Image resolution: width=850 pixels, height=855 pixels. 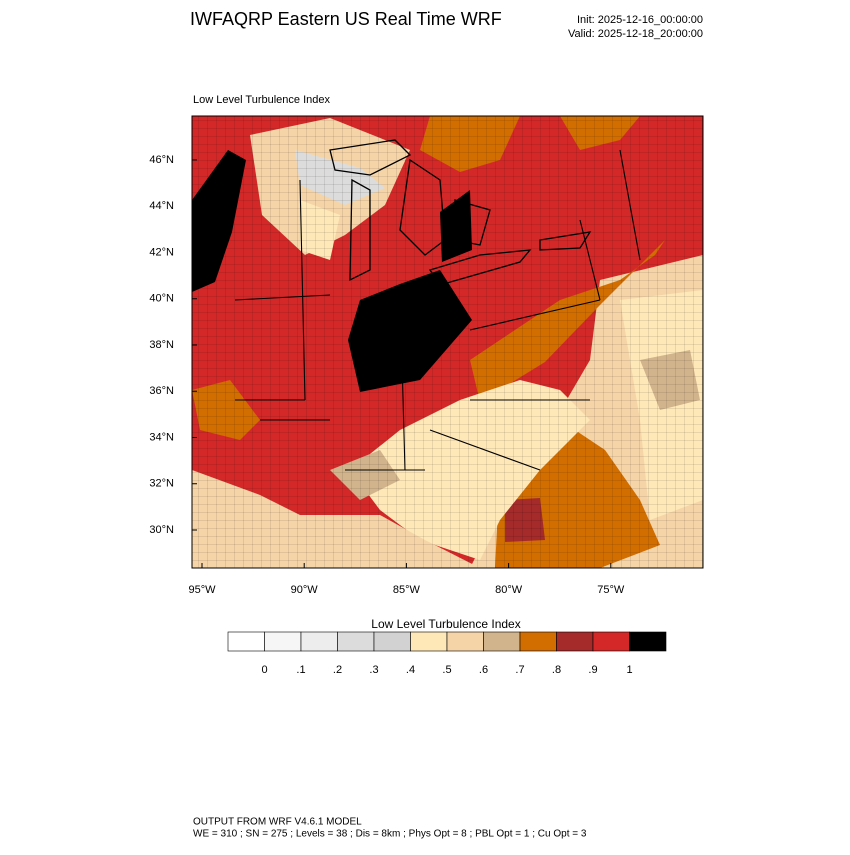 I want to click on colorbar-label: .3, so click(x=373, y=670).